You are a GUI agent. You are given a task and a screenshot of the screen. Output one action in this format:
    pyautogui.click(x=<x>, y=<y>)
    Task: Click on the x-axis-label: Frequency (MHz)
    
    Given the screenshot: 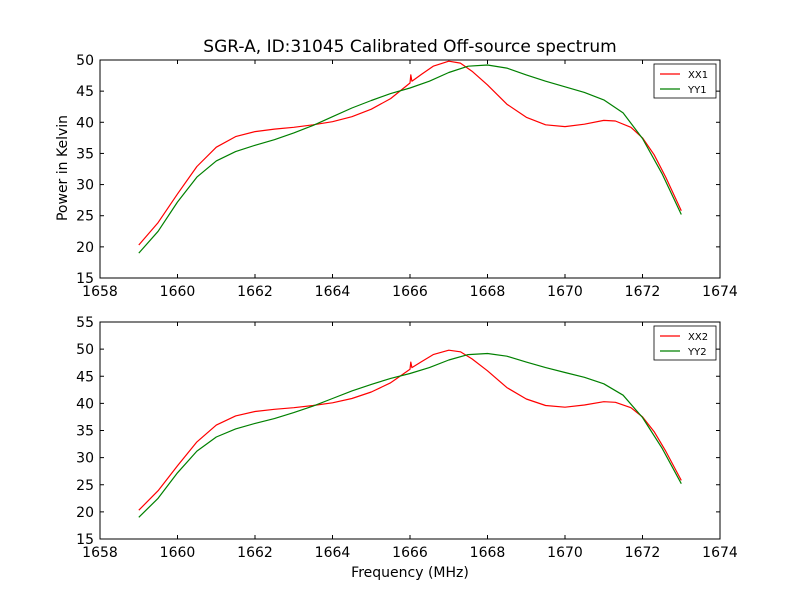 What is the action you would take?
    pyautogui.click(x=410, y=573)
    